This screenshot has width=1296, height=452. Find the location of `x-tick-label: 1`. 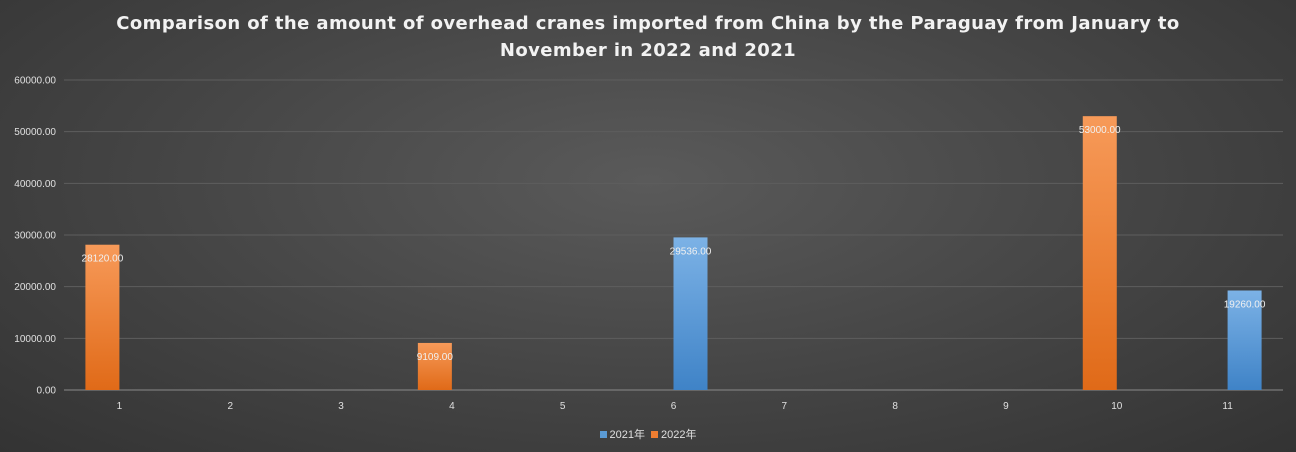

x-tick-label: 1 is located at coordinates (120, 406).